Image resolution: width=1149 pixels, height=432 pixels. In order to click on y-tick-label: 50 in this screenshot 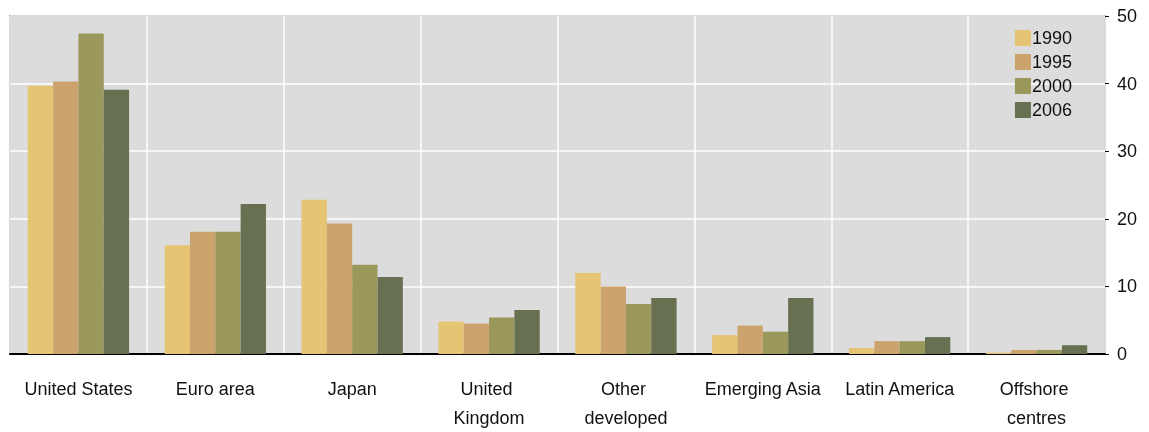, I will do `click(1127, 16)`.